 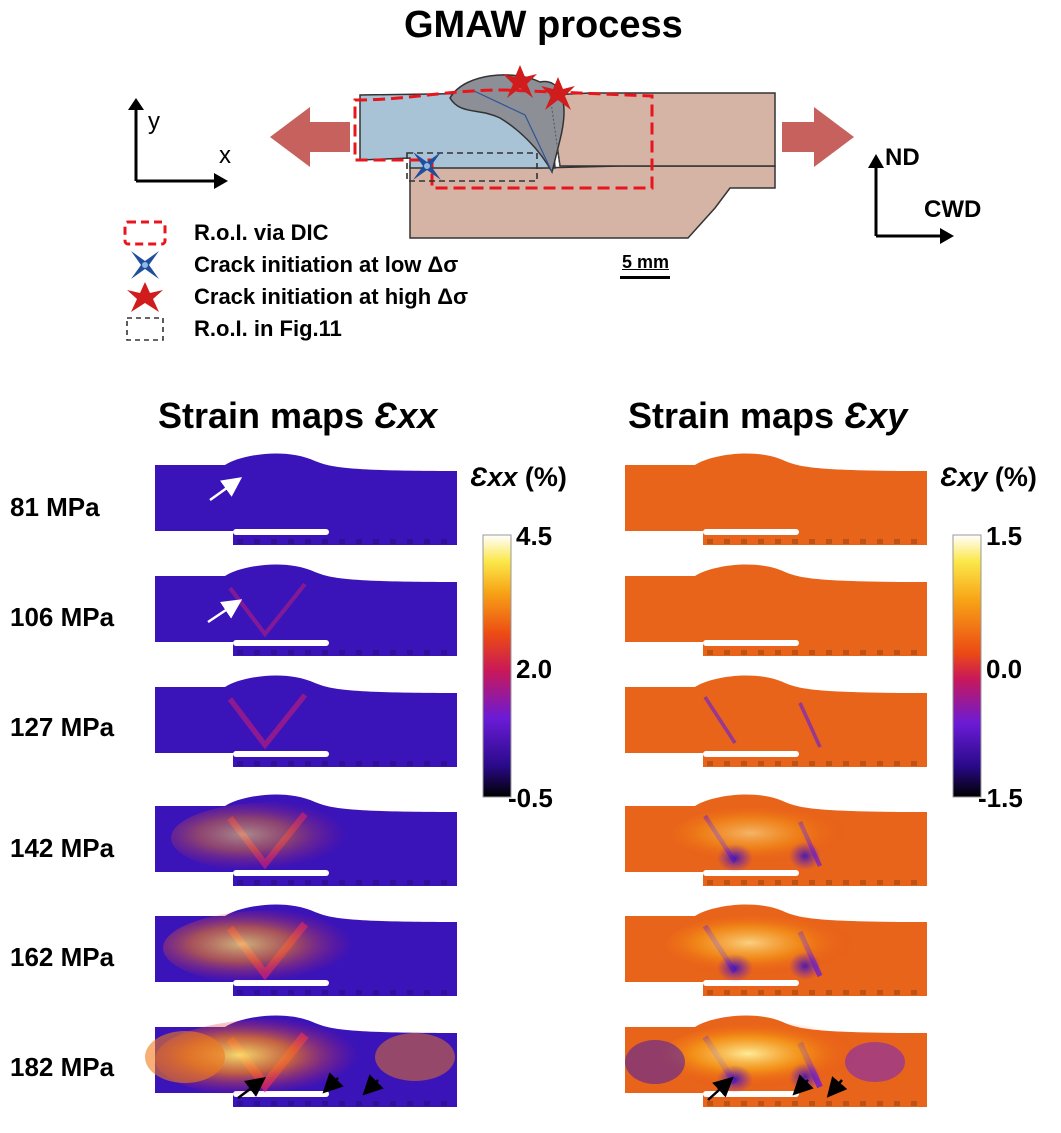 What do you see at coordinates (333, 1083) in the screenshot?
I see `arrow-exx-182-b-icon` at bounding box center [333, 1083].